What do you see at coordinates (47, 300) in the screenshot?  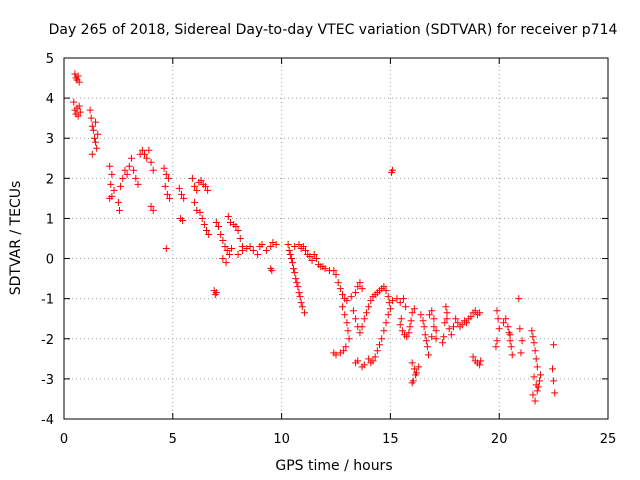 I see `y-tick-label: -1` at bounding box center [47, 300].